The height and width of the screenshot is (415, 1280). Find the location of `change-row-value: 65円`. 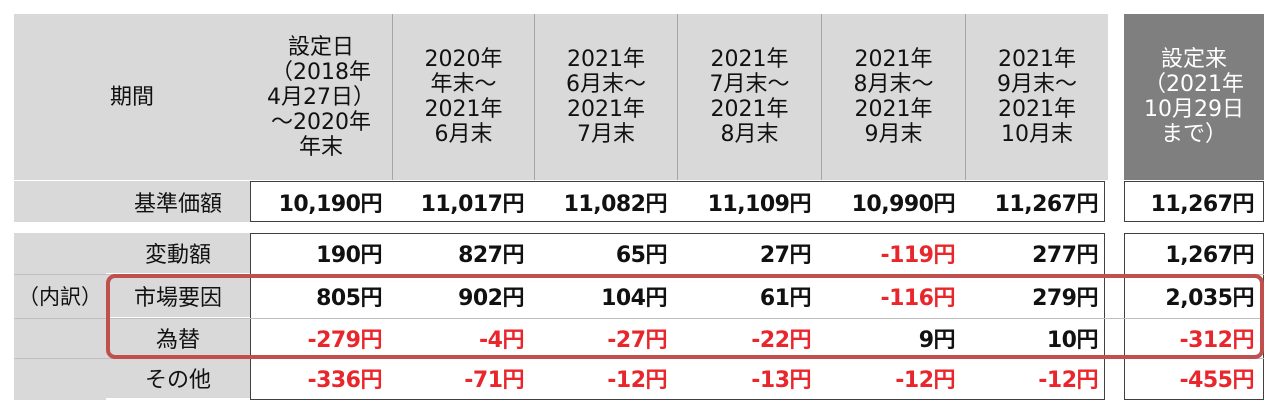

change-row-value: 65円 is located at coordinates (641, 255).